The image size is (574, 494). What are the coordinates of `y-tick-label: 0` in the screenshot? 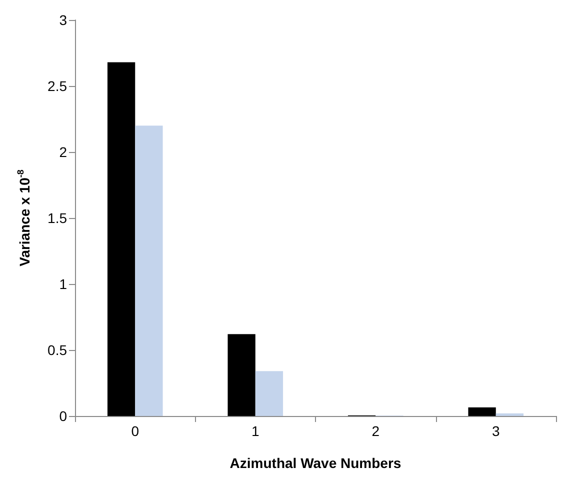 It's located at (63, 416).